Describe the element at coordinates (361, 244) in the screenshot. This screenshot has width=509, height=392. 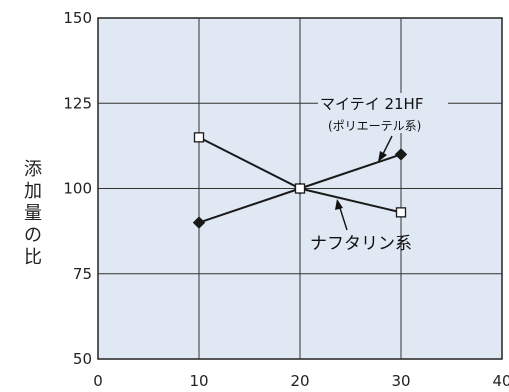
I see `series-2-label: ナフタリン系` at that location.